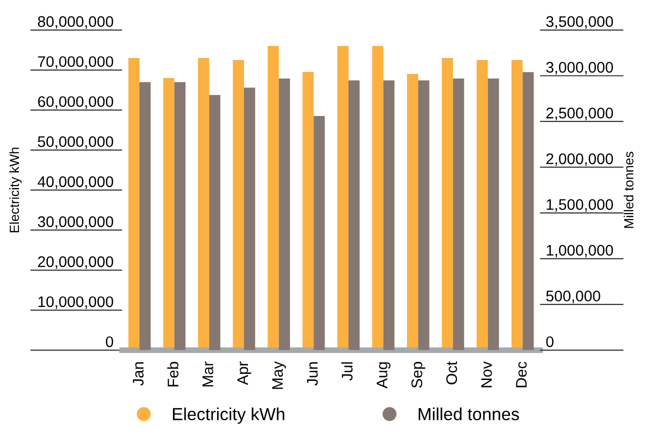  What do you see at coordinates (76, 182) in the screenshot?
I see `y-tick-label: 40,000,000` at bounding box center [76, 182].